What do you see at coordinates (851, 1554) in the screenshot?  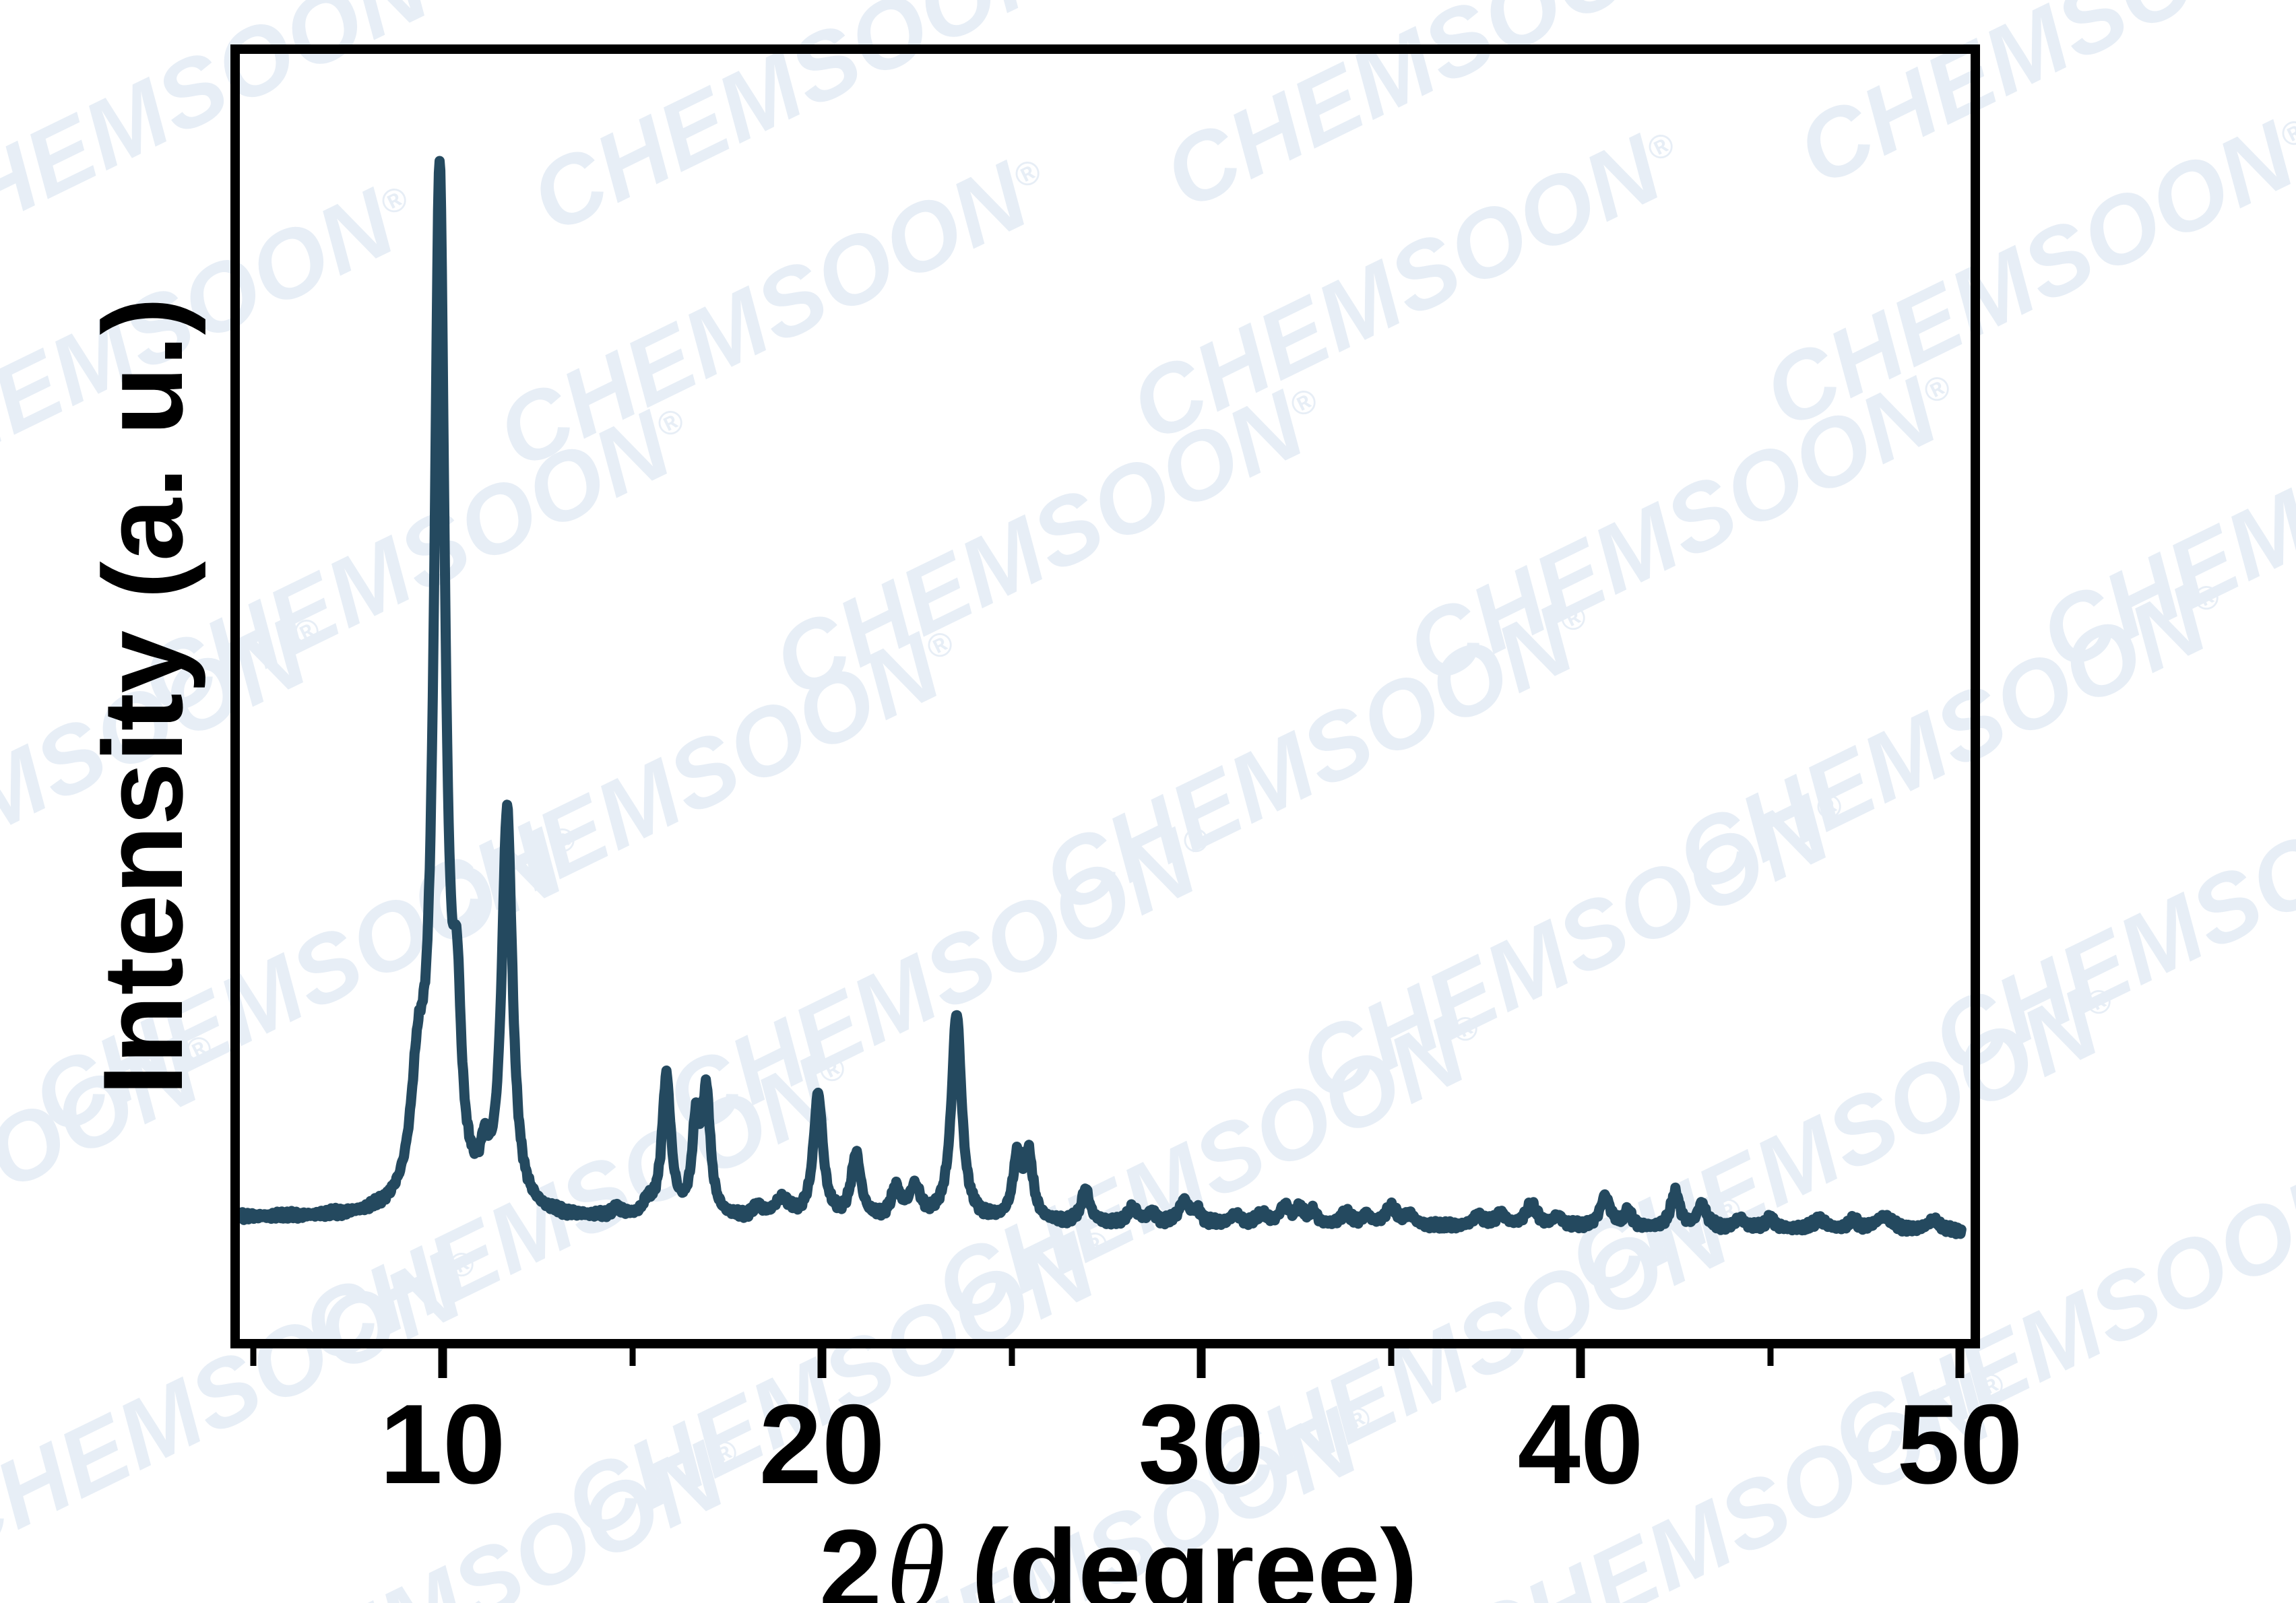 I see `x-title-prefix: 2` at bounding box center [851, 1554].